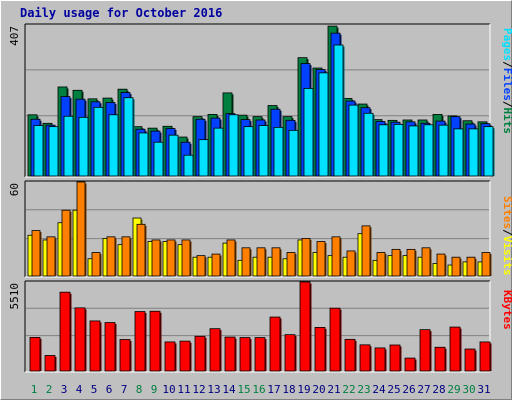  I want to click on x-label-day-11: 11, so click(183, 389).